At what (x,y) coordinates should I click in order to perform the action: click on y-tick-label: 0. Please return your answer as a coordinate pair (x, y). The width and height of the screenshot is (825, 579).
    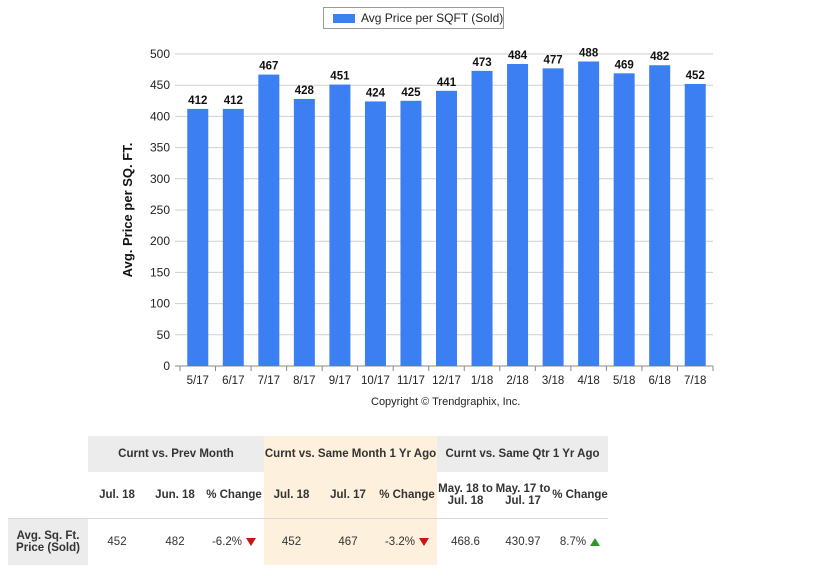
    Looking at the image, I should click on (166, 366).